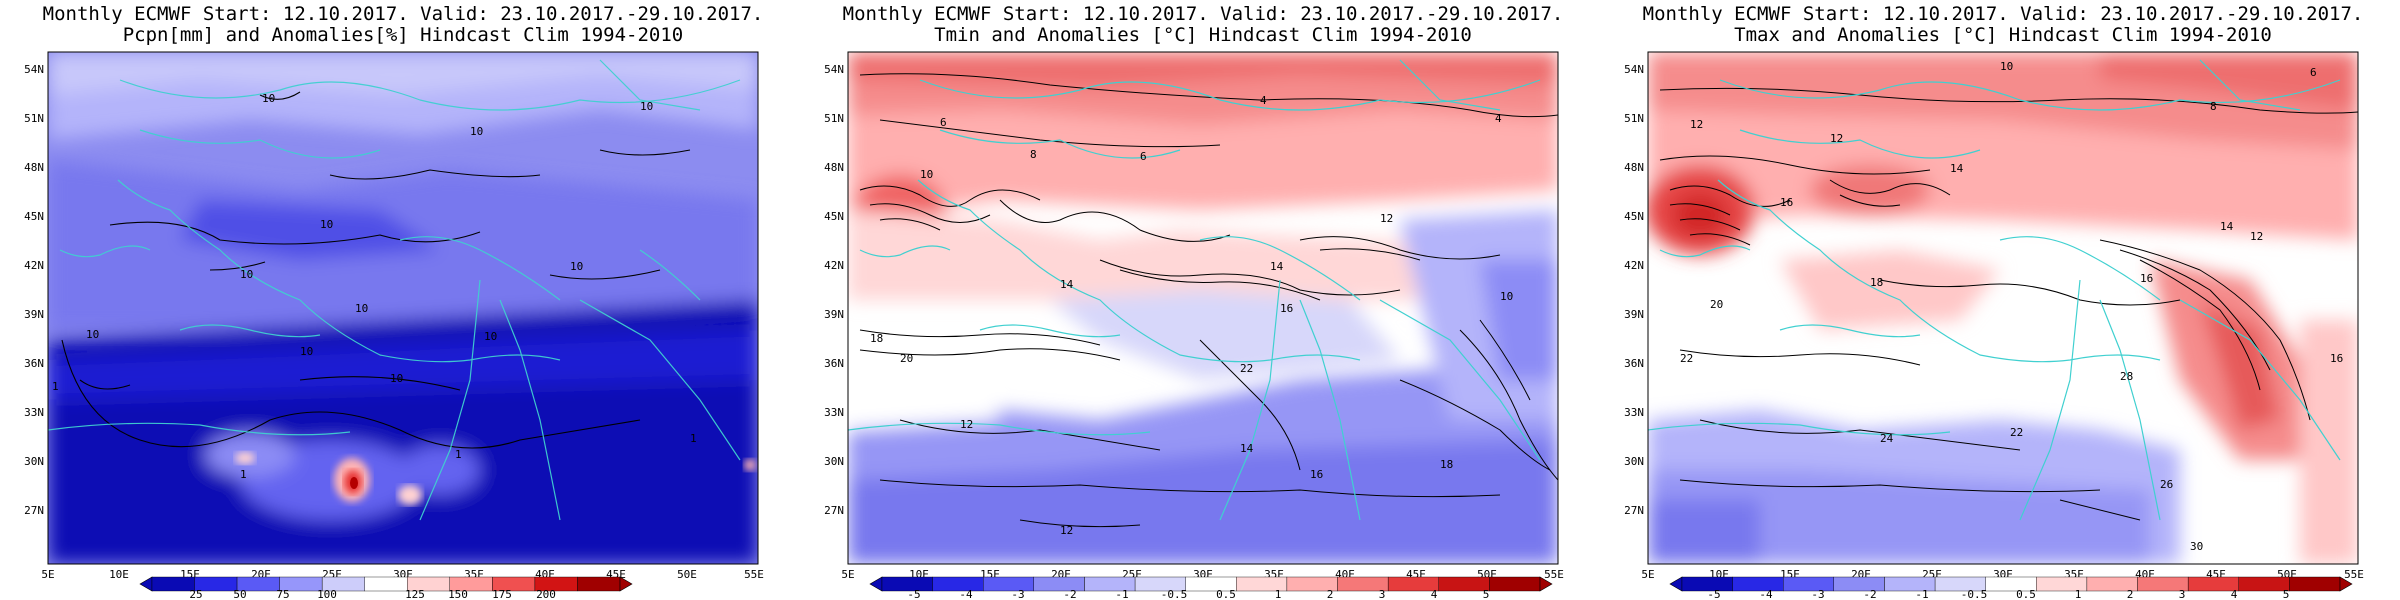 Image resolution: width=2400 pixels, height=600 pixels. What do you see at coordinates (195, 594) in the screenshot?
I see `colorbar-tick: 25` at bounding box center [195, 594].